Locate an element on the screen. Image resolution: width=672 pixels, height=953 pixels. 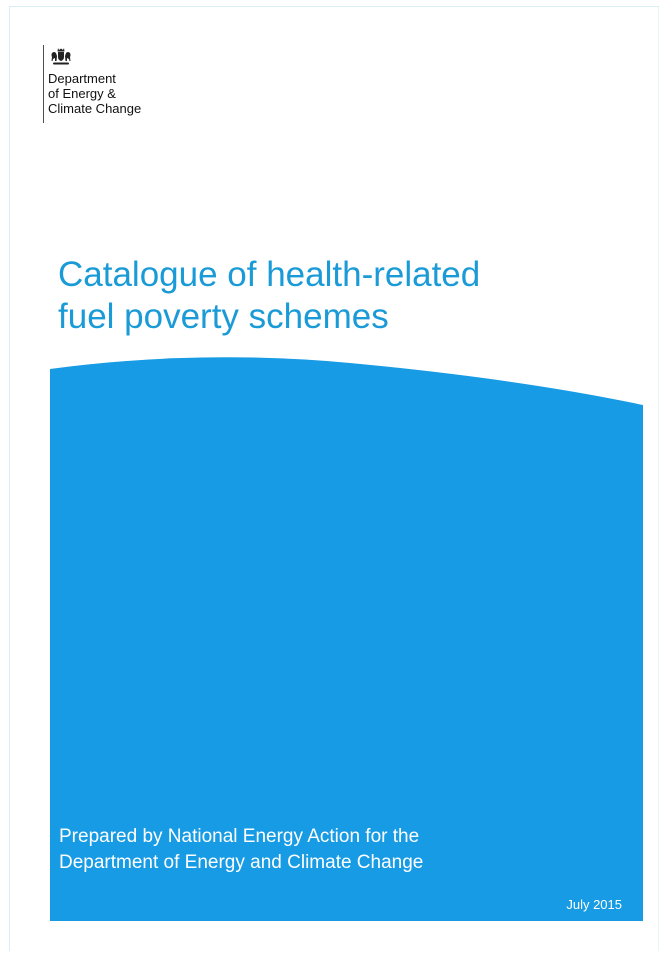
document-title-line-1: Catalogue of health-related is located at coordinates (269, 274).